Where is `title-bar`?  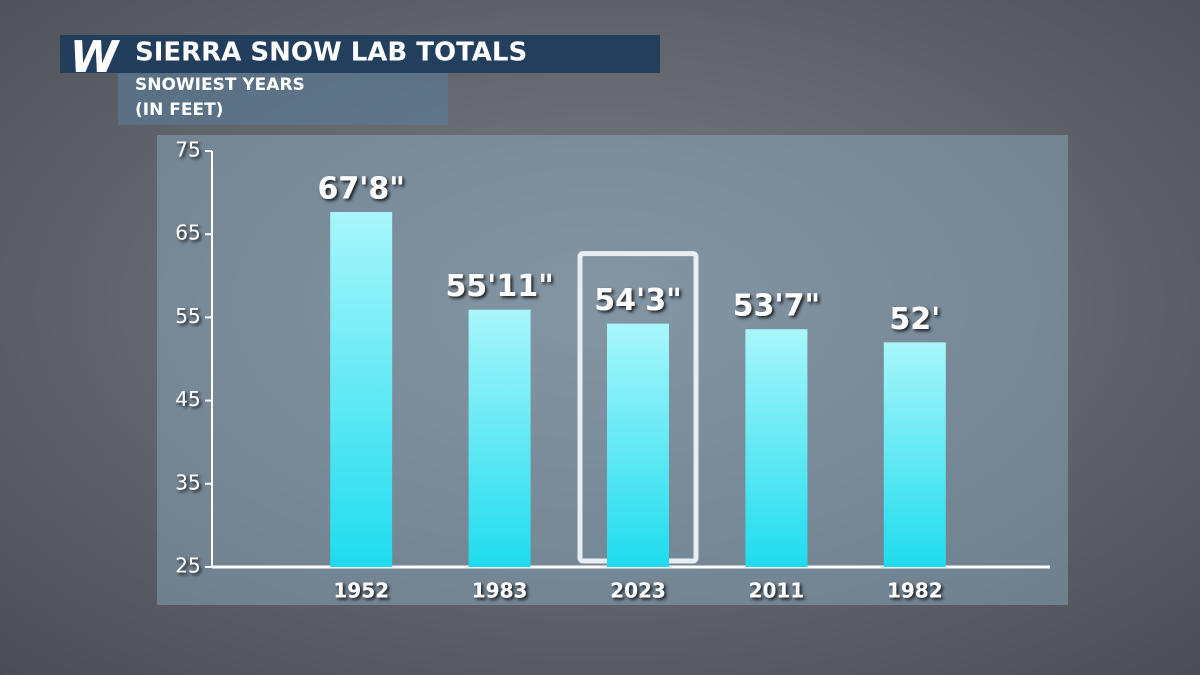
title-bar is located at coordinates (360, 54).